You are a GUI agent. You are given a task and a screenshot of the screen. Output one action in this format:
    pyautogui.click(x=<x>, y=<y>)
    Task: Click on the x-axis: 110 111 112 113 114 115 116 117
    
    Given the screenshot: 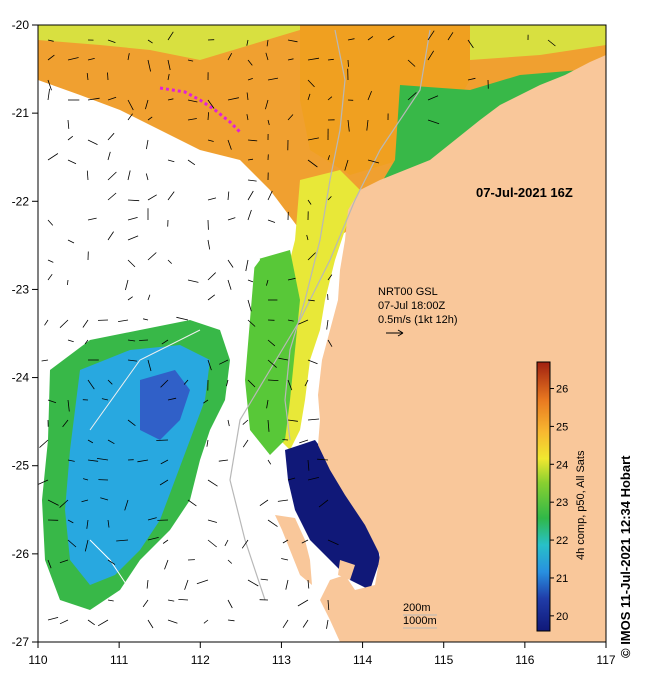 What is the action you would take?
    pyautogui.click(x=322, y=654)
    